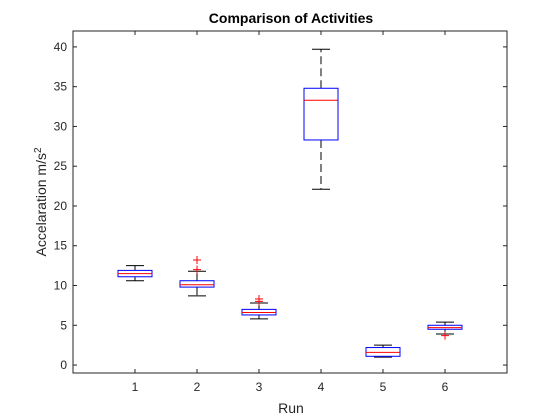 The height and width of the screenshot is (420, 560). I want to click on x-tick-label: 3, so click(259, 387).